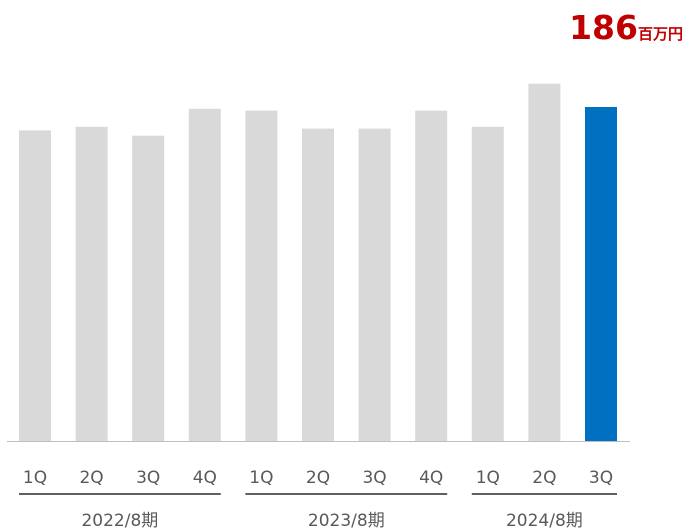 The image size is (689, 531). I want to click on group-label-2: 2023/8期, so click(346, 521).